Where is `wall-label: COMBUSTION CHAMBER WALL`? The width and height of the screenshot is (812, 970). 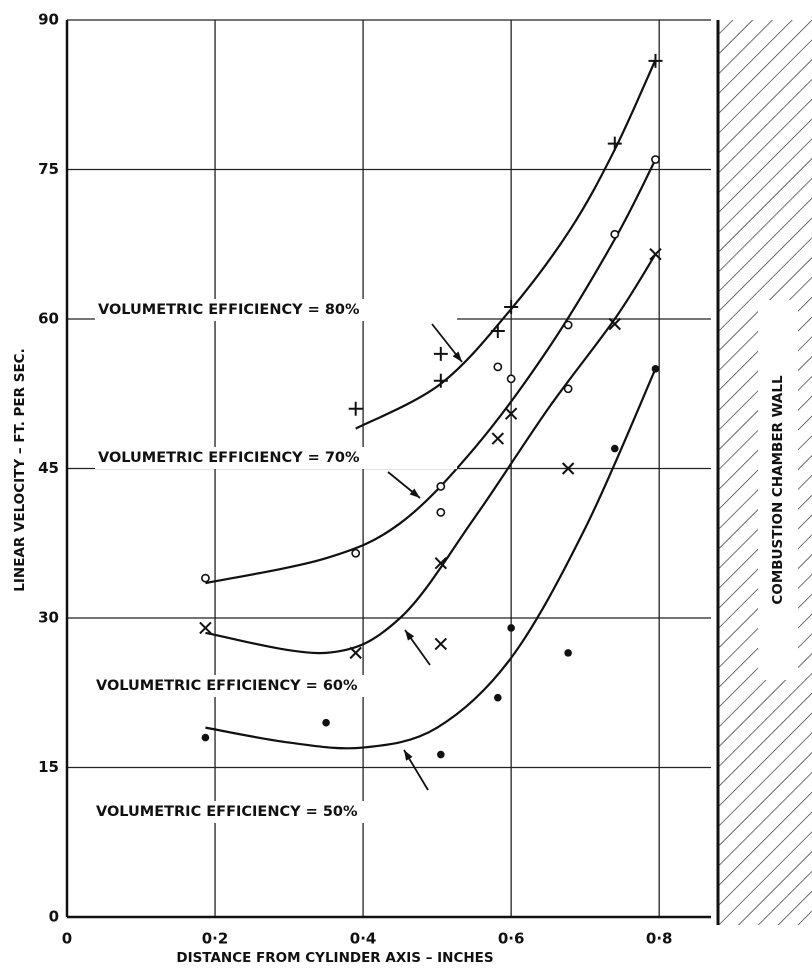 wall-label: COMBUSTION CHAMBER WALL is located at coordinates (778, 490).